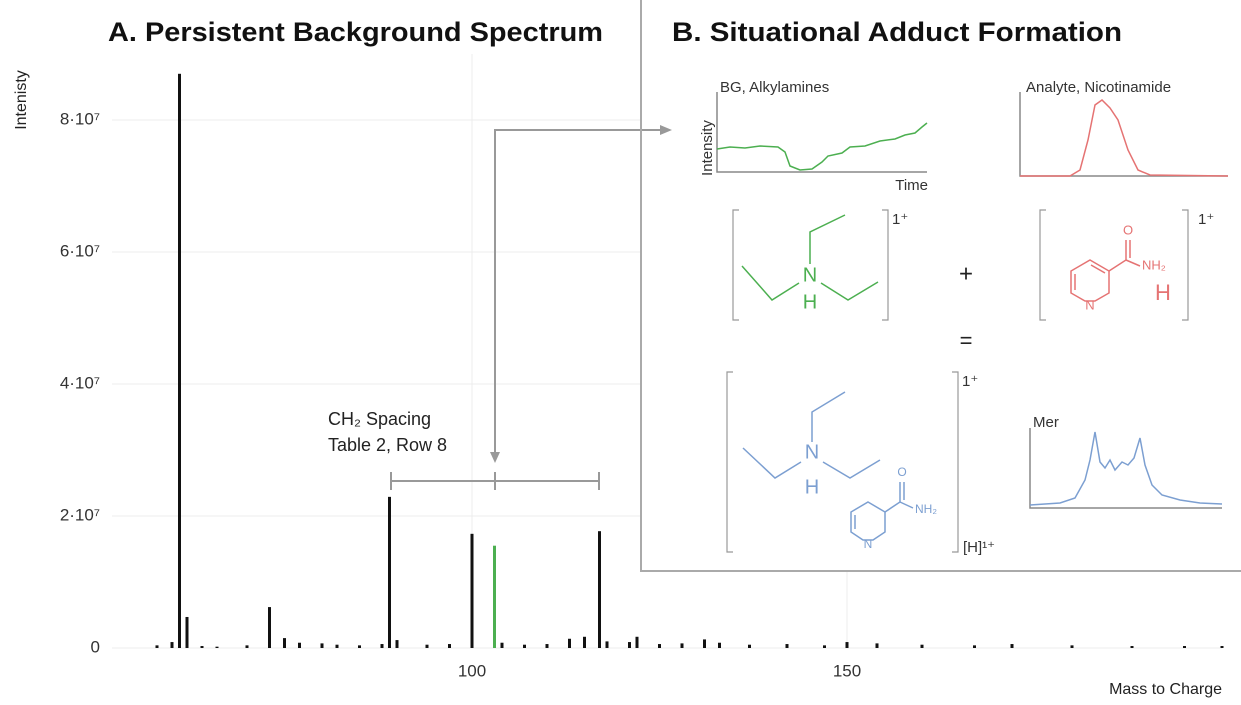  What do you see at coordinates (911, 185) in the screenshot?
I see `trace-x-label: Time` at bounding box center [911, 185].